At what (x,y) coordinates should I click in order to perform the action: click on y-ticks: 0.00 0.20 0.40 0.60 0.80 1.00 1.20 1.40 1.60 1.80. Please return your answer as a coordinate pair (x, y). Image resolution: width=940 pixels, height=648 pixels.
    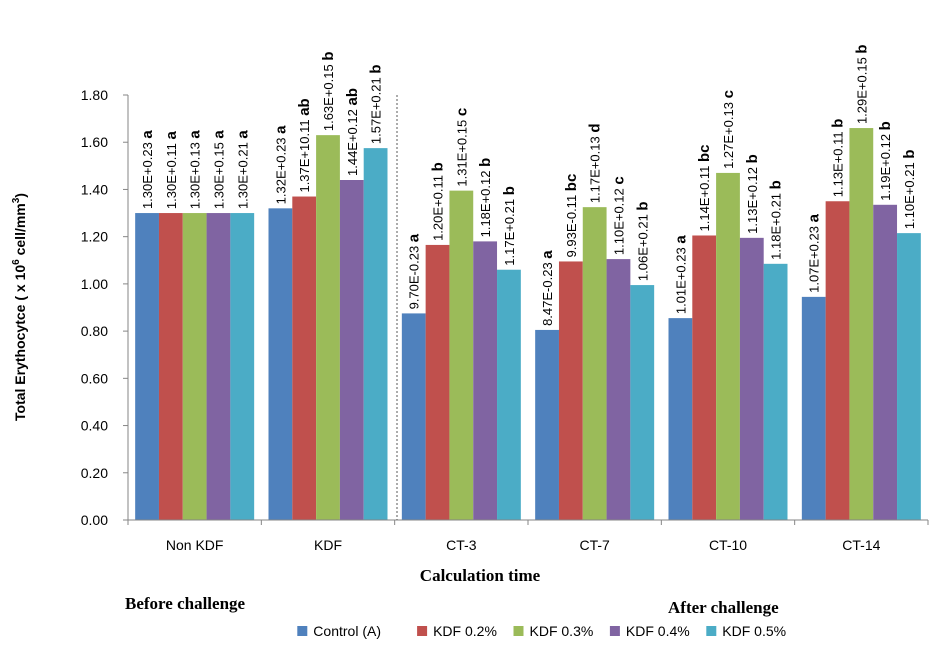
    Looking at the image, I should click on (104, 307).